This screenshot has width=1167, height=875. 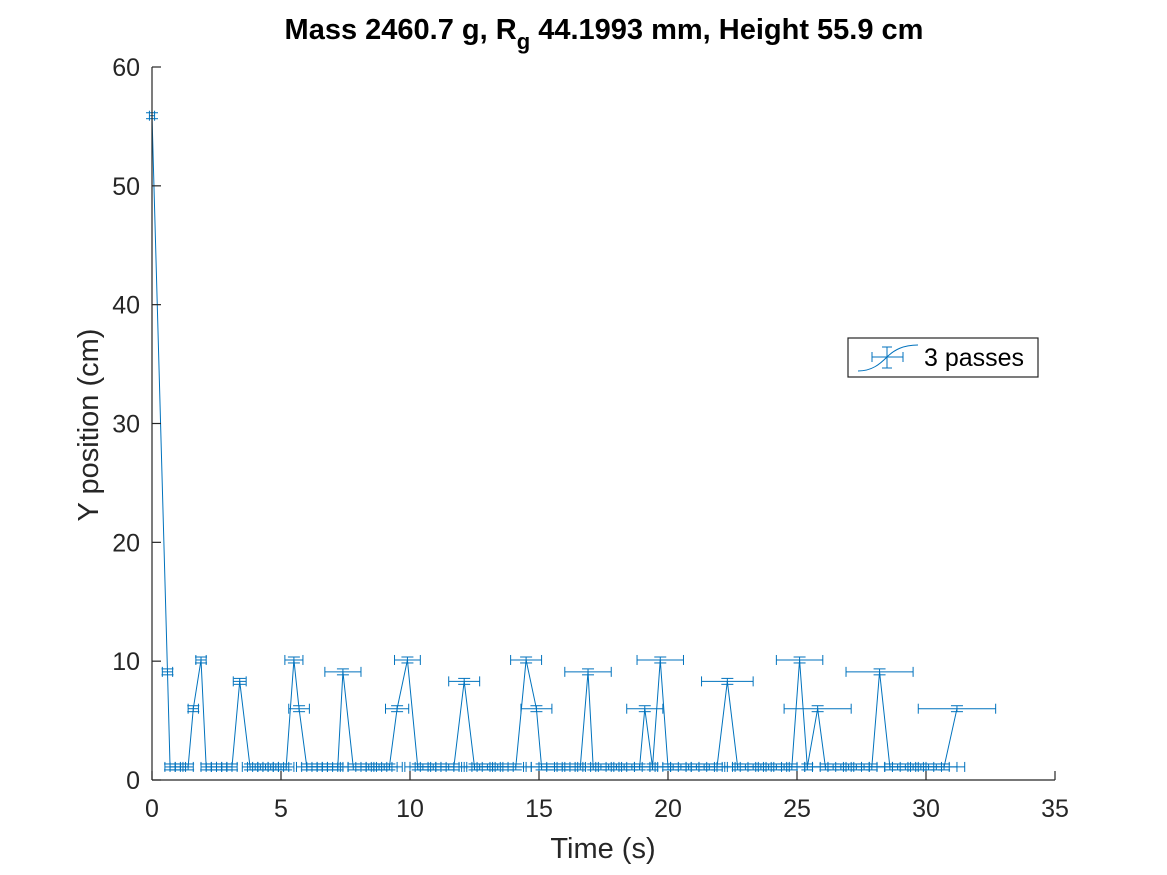 I want to click on y-tick-label: 40, so click(x=126, y=306).